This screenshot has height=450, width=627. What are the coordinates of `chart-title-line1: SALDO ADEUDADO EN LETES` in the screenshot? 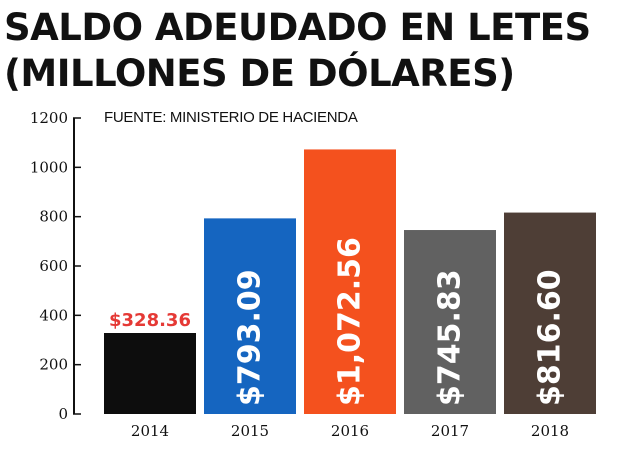 It's located at (297, 27).